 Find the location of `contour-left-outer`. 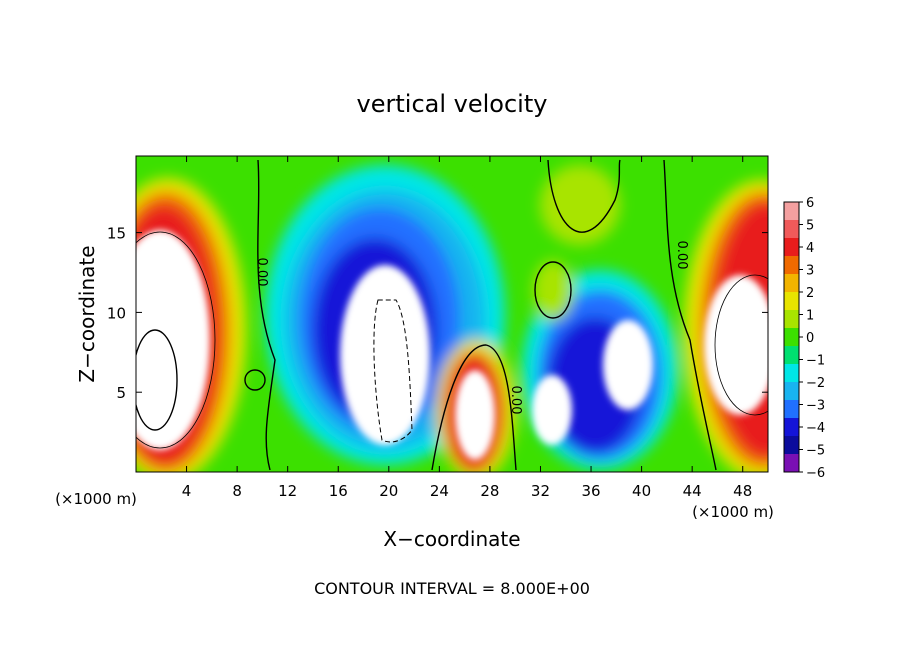

contour-left-outer is located at coordinates (176, 340).